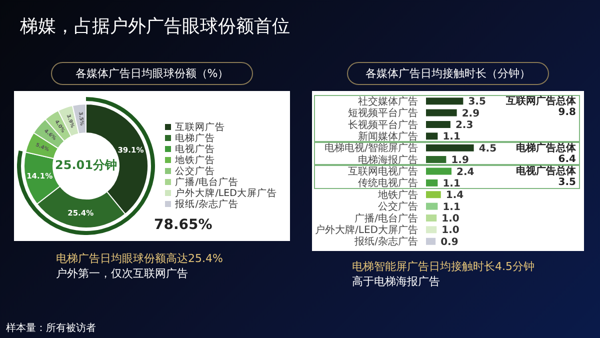 The image size is (600, 338). Describe the element at coordinates (383, 124) in the screenshot. I see `y-tick-label: 长视频平台广告` at that location.